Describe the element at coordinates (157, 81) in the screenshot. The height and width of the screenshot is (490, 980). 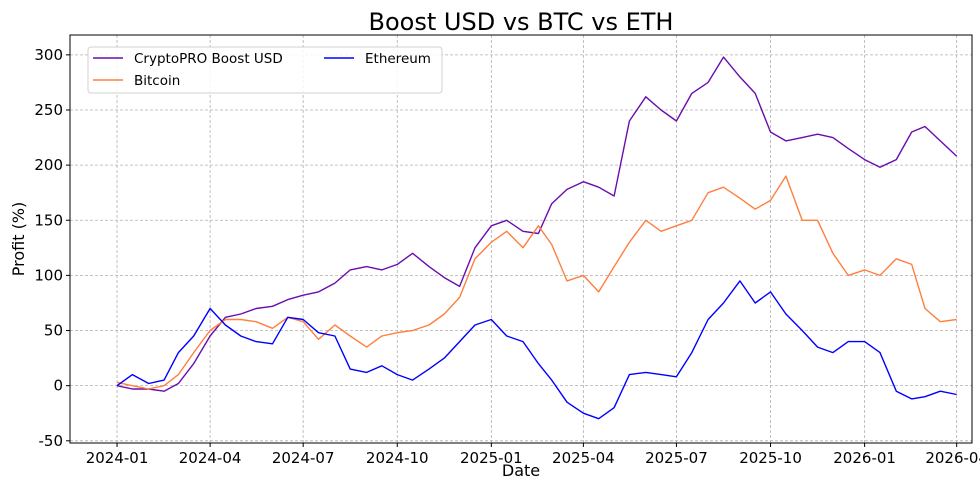
I see `legend-label-bitcoin: Bitcoin` at that location.